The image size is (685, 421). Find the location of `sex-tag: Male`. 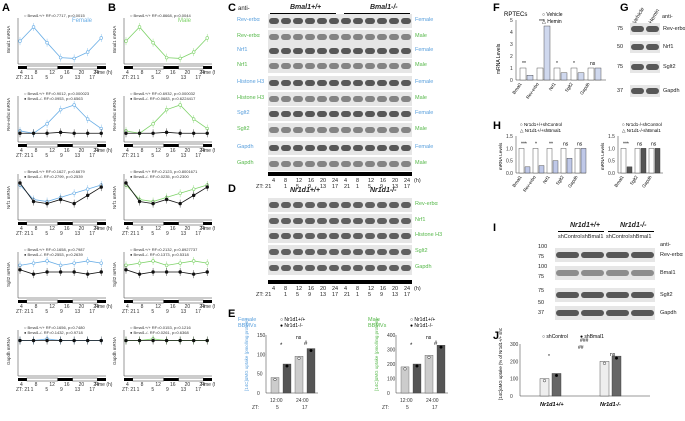

sex-tag: Male is located at coordinates (421, 36).